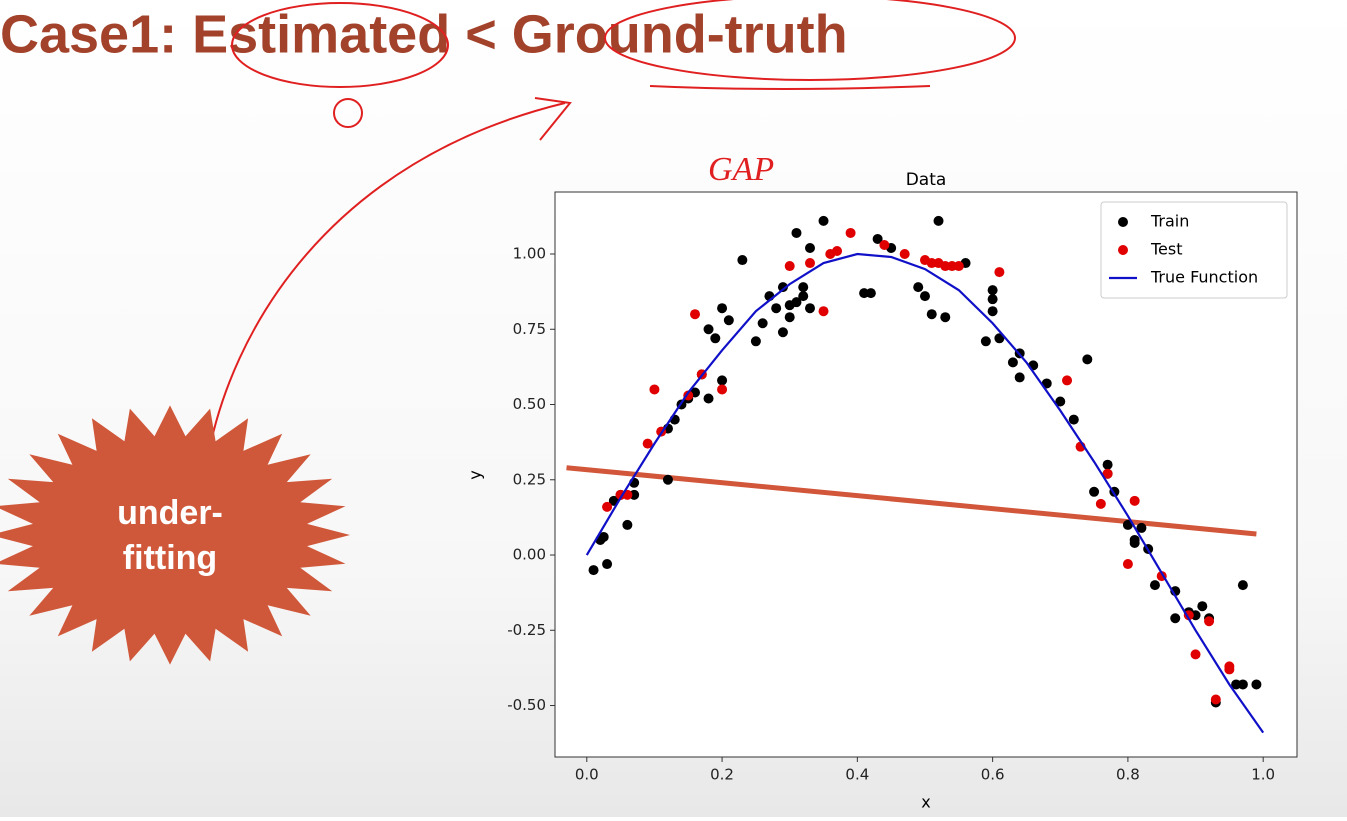 The height and width of the screenshot is (821, 1347). What do you see at coordinates (529, 479) in the screenshot?
I see `y-tick-label: 0.25` at bounding box center [529, 479].